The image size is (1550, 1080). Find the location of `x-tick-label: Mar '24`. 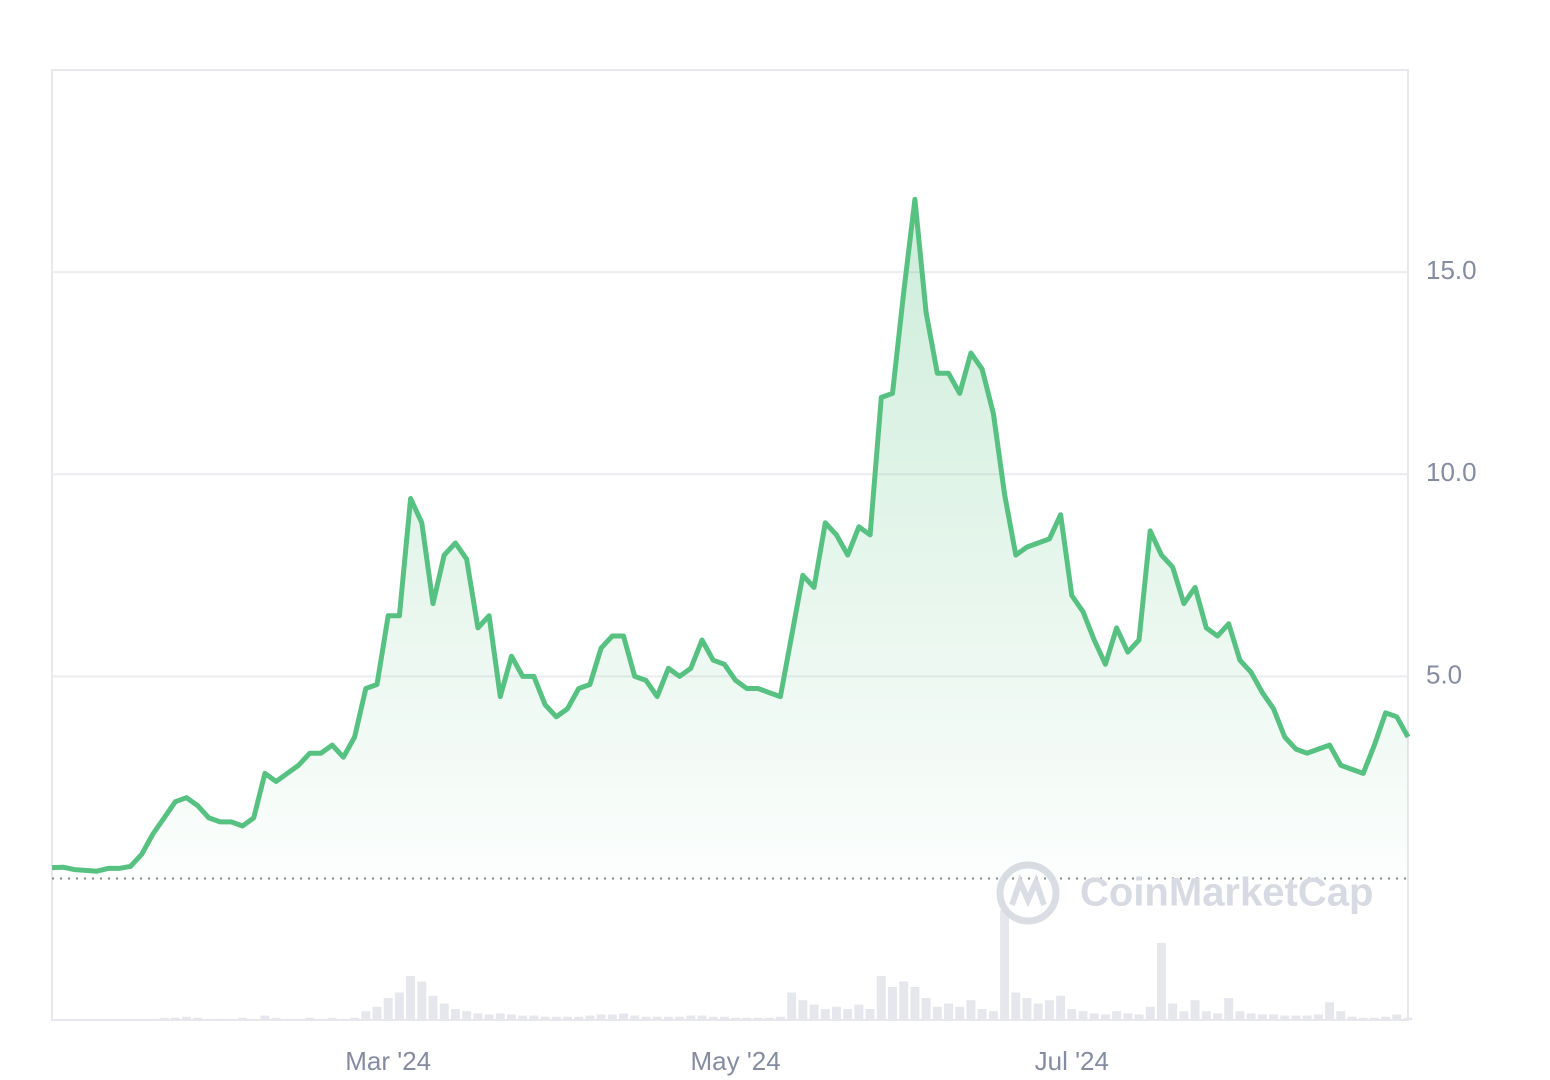

x-tick-label: Mar '24 is located at coordinates (388, 1061).